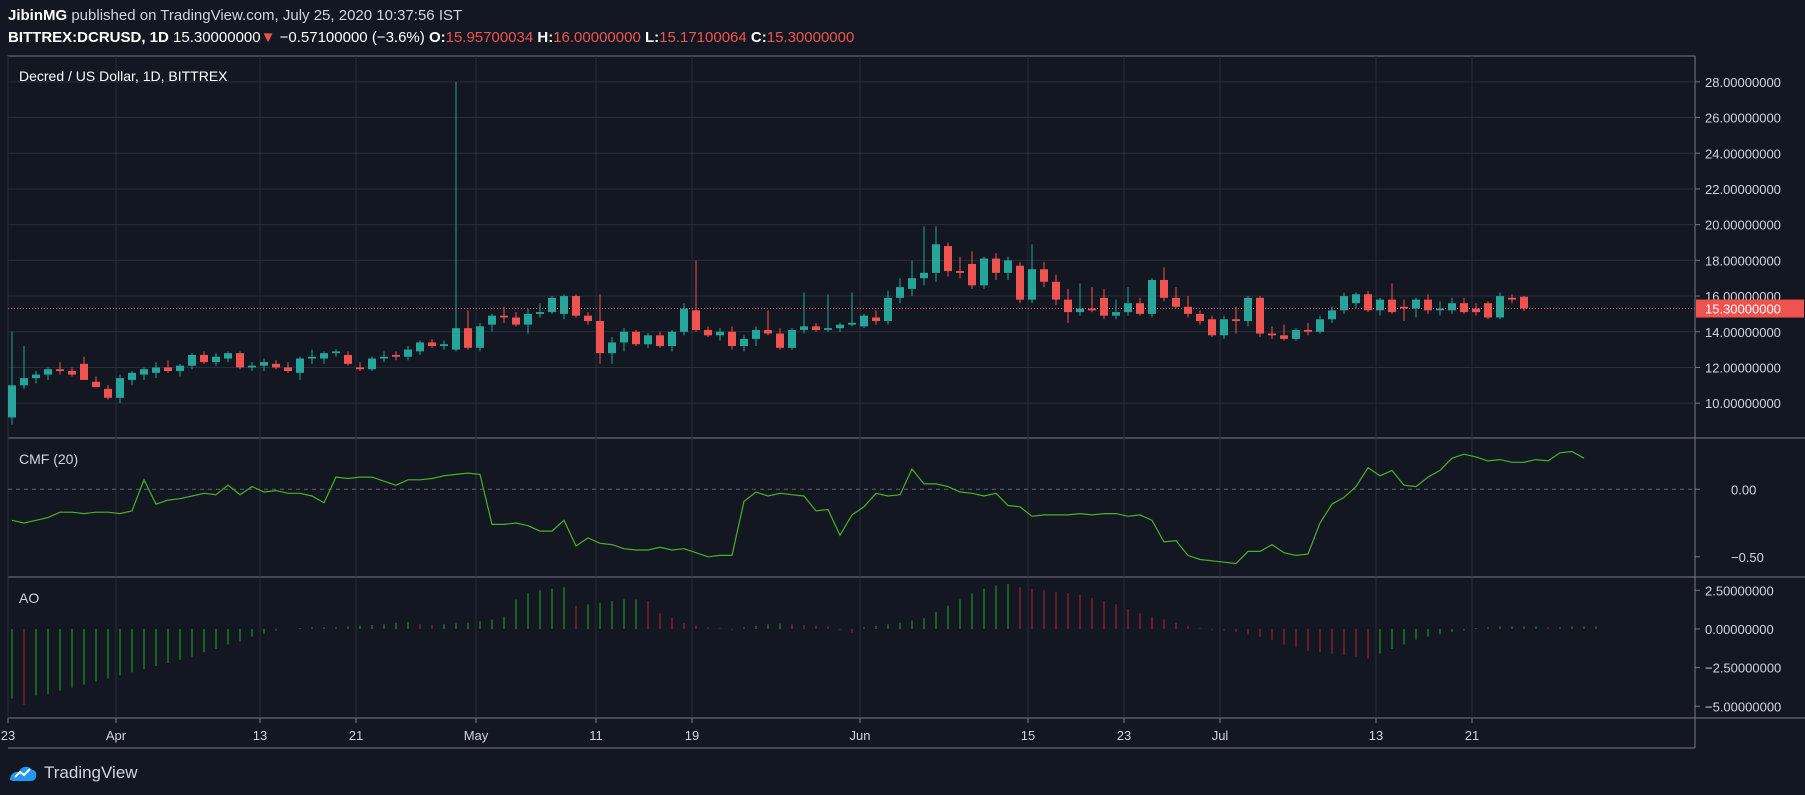 The height and width of the screenshot is (795, 1805). I want to click on cmf-tick-label: 0.00, so click(1743, 489).